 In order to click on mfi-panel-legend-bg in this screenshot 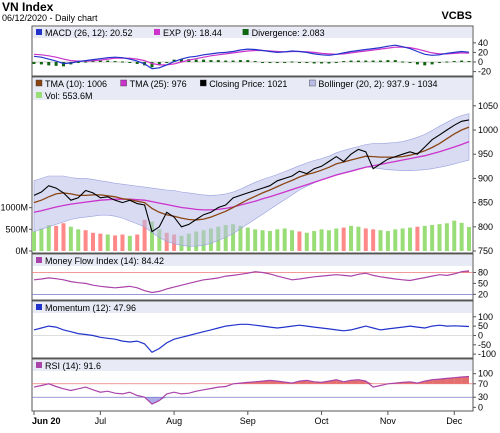, I will do `click(252, 260)`.